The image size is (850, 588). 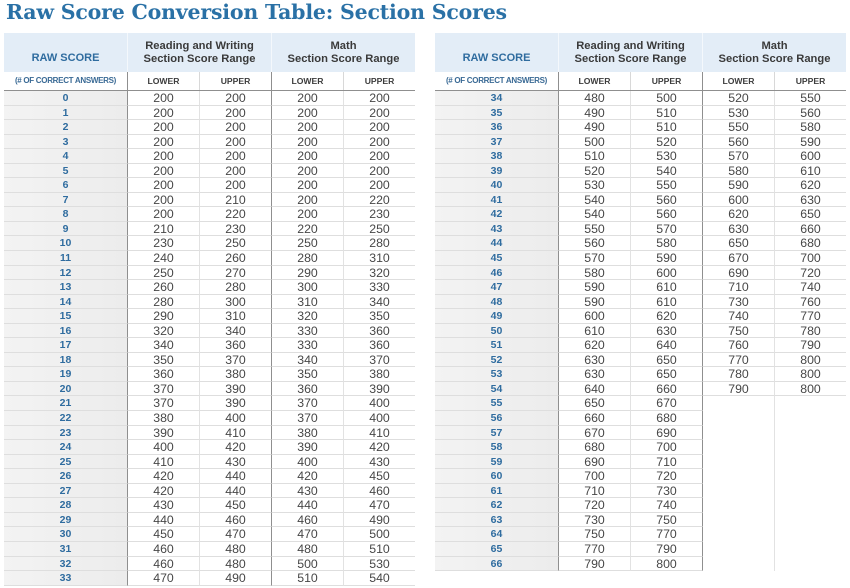 What do you see at coordinates (236, 316) in the screenshot?
I see `rw-upper-cell: 310` at bounding box center [236, 316].